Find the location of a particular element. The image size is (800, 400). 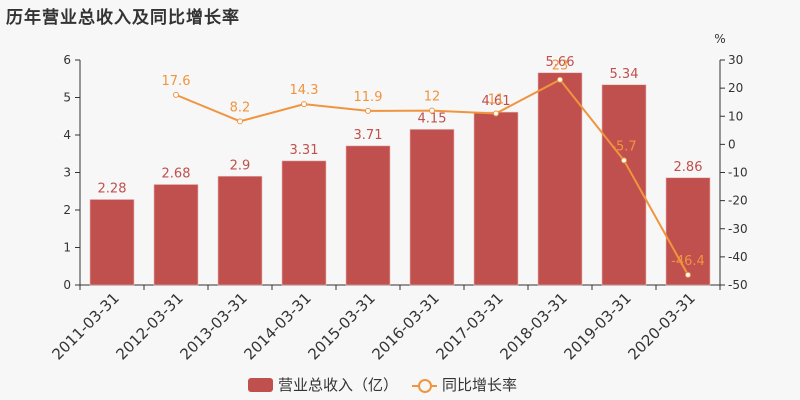

legend-item-revenue: 营业总收入（亿） is located at coordinates (323, 384).